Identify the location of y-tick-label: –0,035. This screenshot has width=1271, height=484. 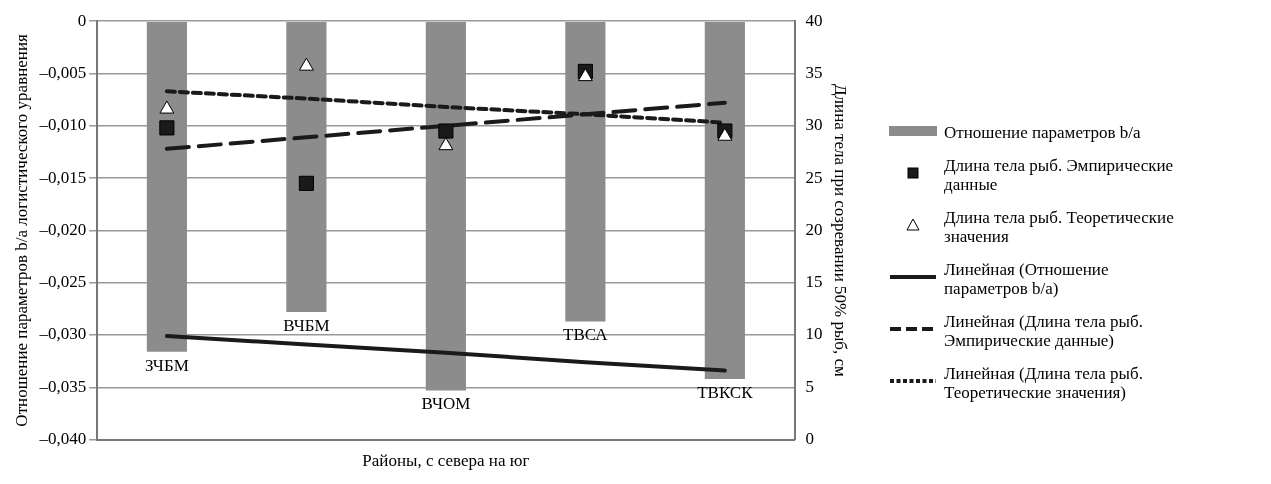
(62, 386).